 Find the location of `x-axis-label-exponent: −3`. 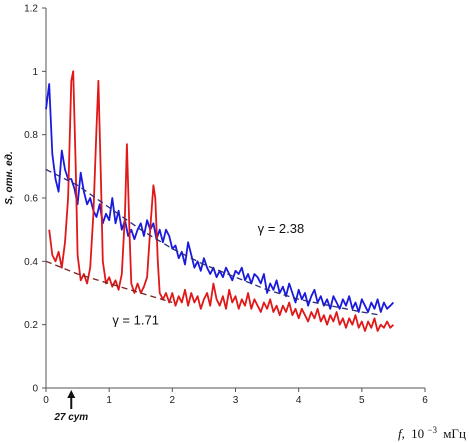

x-axis-label-exponent: −3 is located at coordinates (432, 430).